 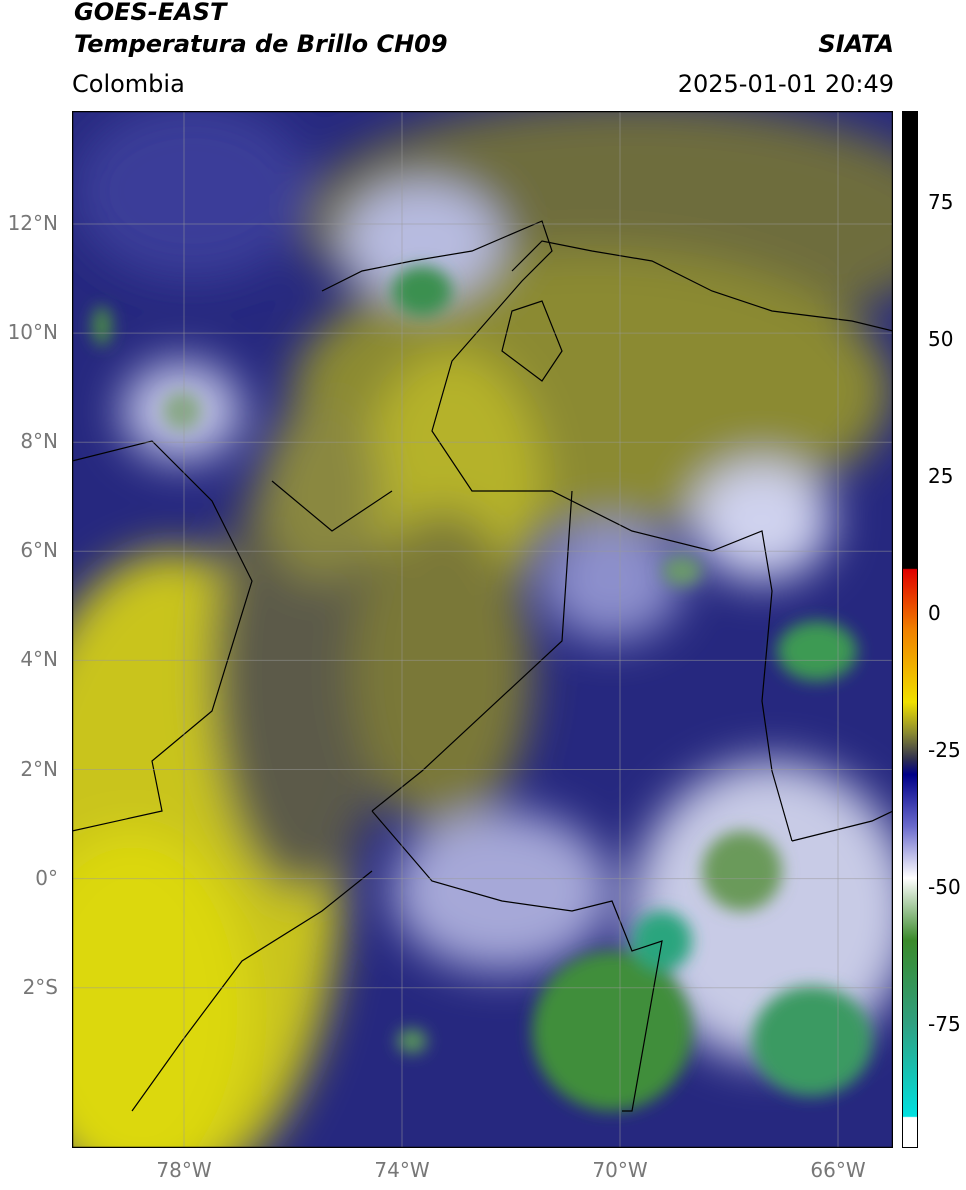 I want to click on lat-tick-label: 0°, so click(x=46, y=877).